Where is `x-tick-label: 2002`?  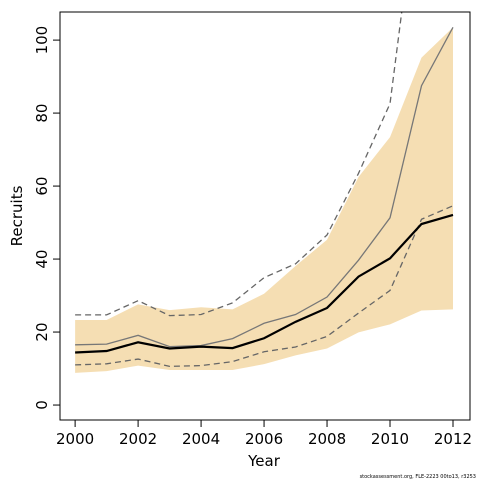 x-tick-label: 2002 is located at coordinates (138, 439).